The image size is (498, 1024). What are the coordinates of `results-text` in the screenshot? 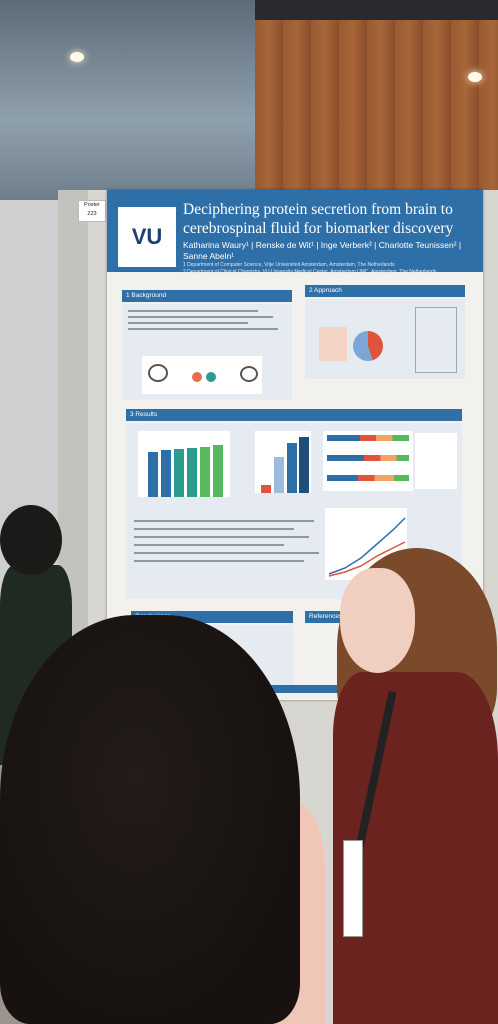 It's located at (229, 544).